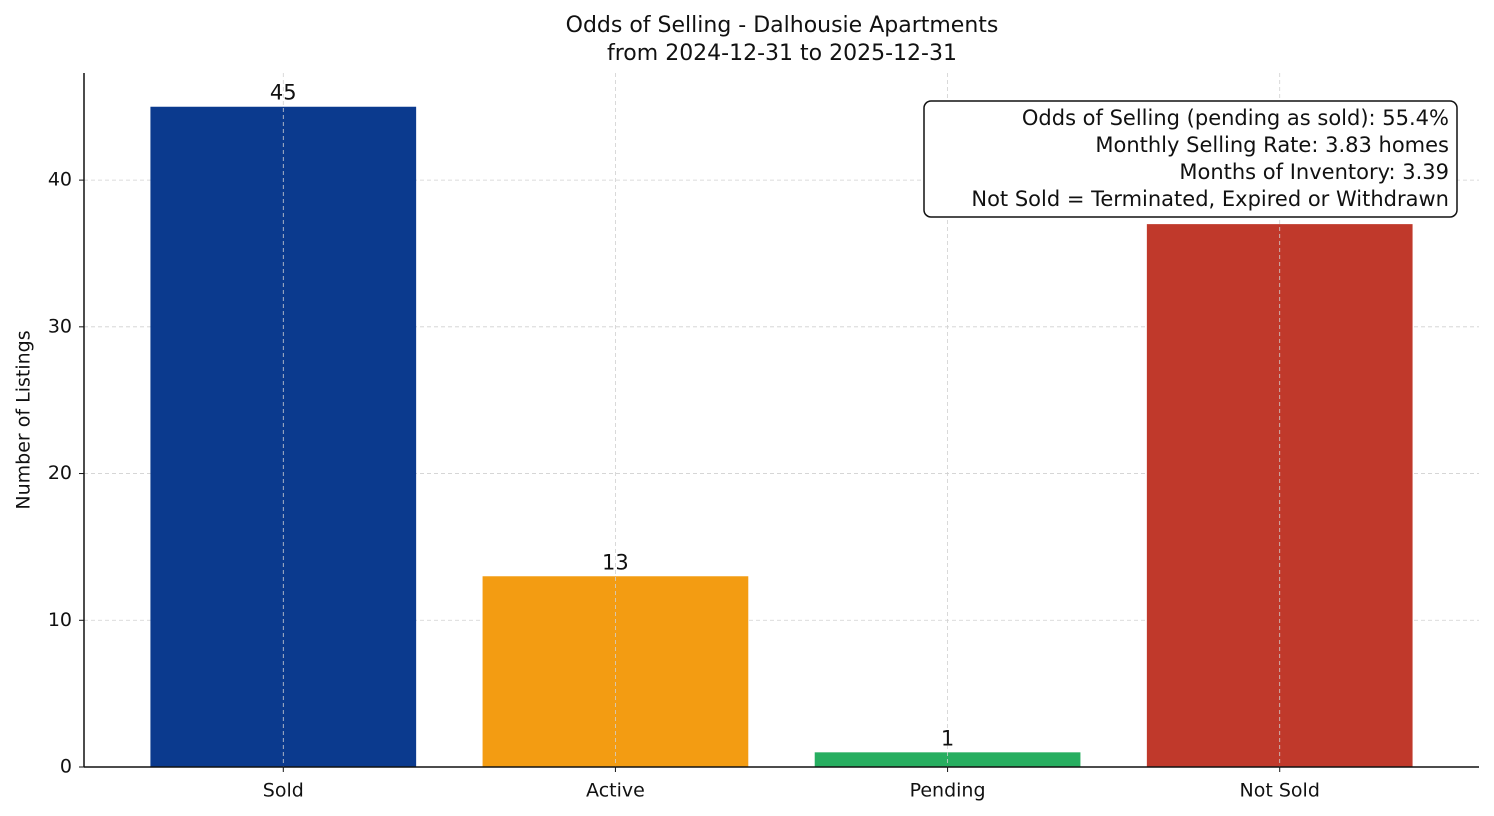 The width and height of the screenshot is (1494, 816). I want to click on annotation-line: Months of Inventory: 3.39, so click(1314, 172).